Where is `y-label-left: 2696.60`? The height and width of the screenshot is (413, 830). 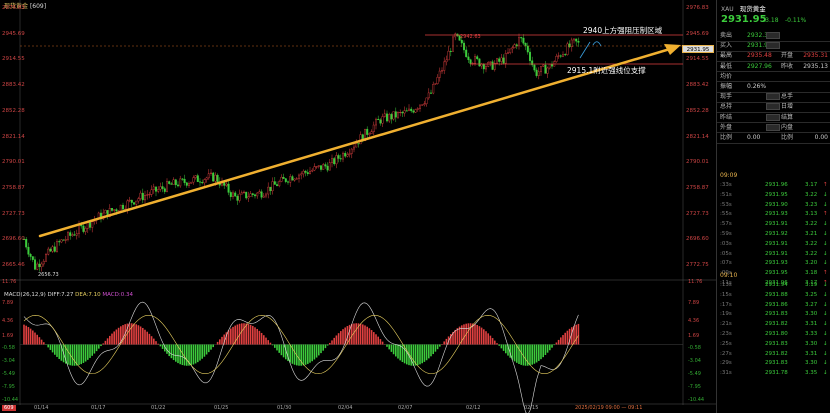 y-label-left: 2696.60 is located at coordinates (13, 239).